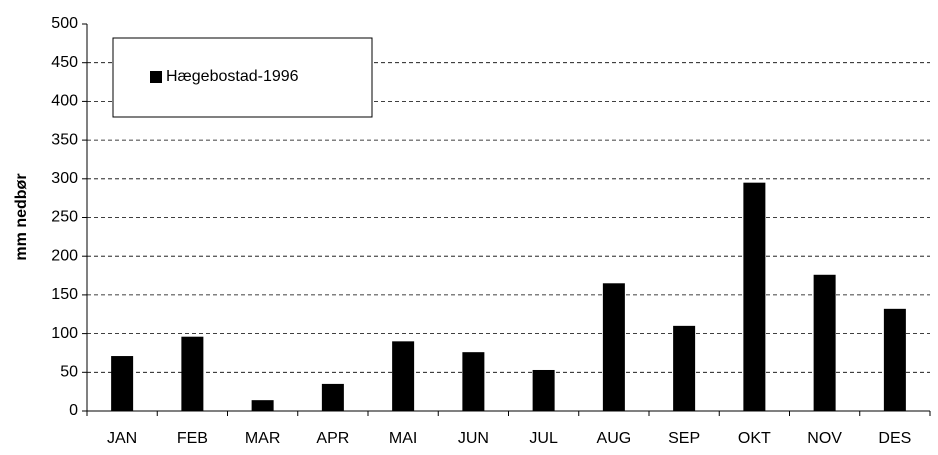  What do you see at coordinates (64, 62) in the screenshot?
I see `y-tick-label: 450` at bounding box center [64, 62].